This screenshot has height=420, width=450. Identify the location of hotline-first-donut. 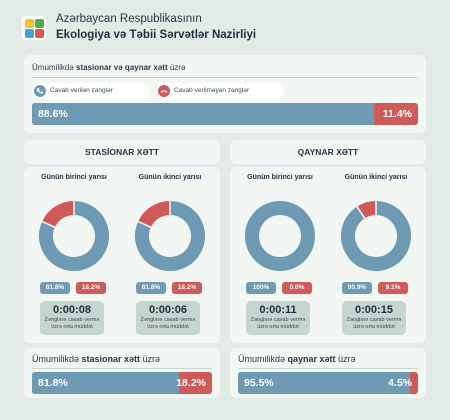
(280, 236).